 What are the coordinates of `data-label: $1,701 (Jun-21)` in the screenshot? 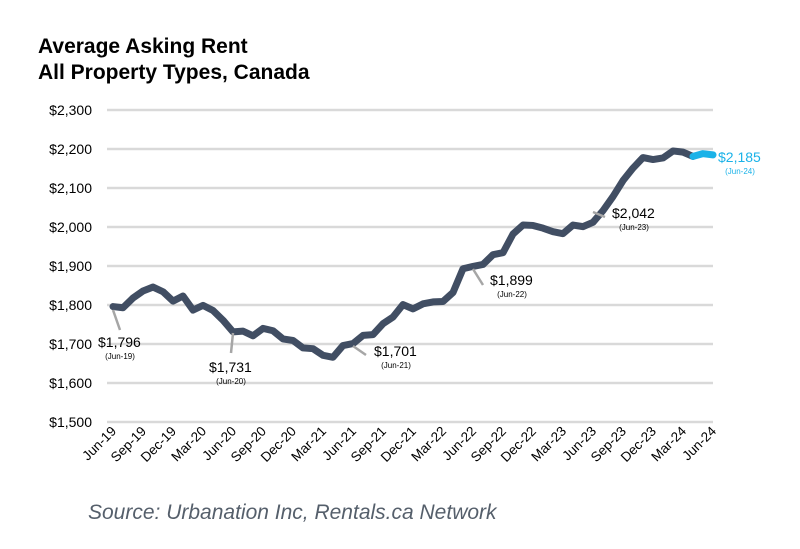 It's located at (384, 356).